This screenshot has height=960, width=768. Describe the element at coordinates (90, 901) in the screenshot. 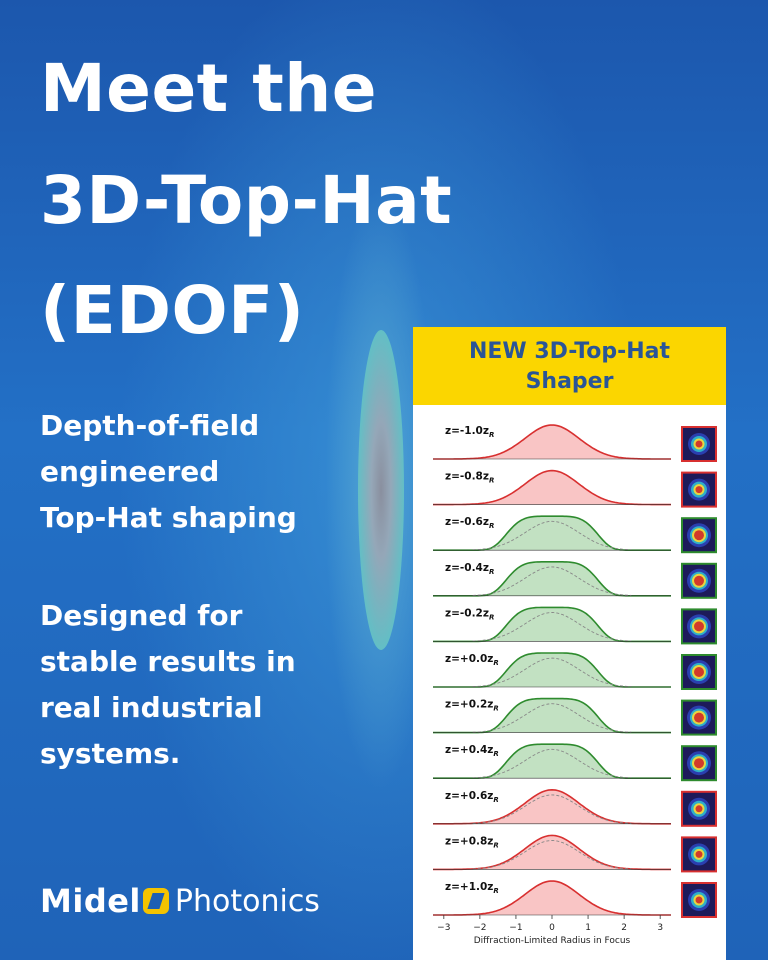

I see `logo-brand: Midel` at that location.